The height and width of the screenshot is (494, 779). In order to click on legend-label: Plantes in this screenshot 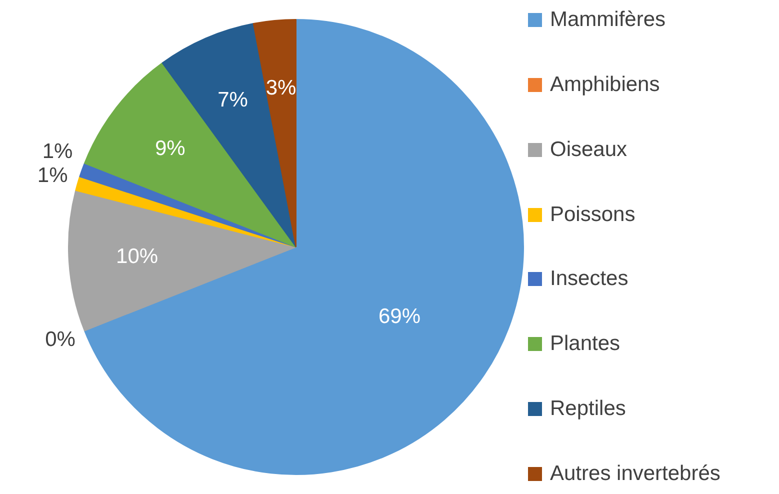, I will do `click(585, 344)`.